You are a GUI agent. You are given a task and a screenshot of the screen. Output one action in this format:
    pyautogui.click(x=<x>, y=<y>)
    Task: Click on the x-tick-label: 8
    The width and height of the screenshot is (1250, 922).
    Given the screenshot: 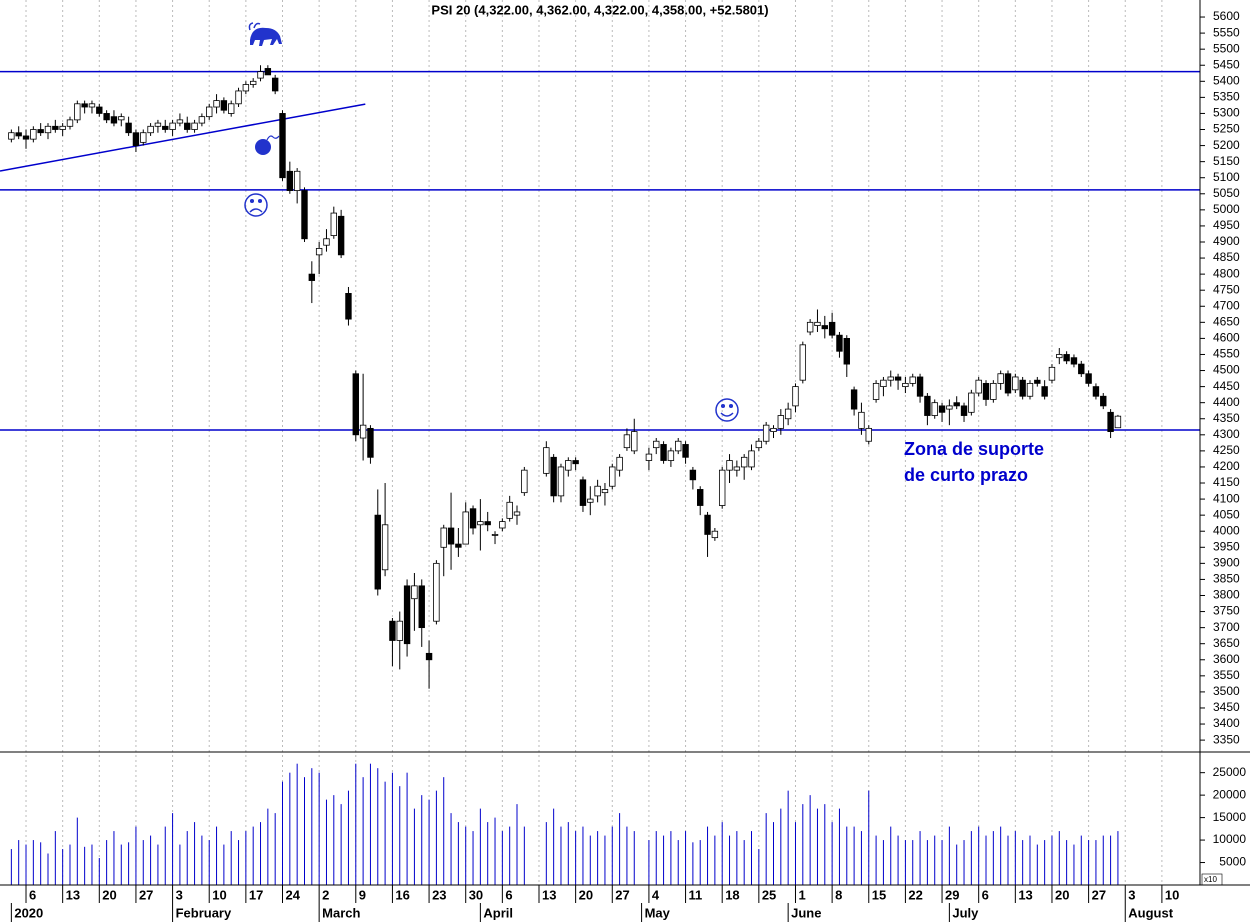 What is the action you would take?
    pyautogui.click(x=838, y=894)
    